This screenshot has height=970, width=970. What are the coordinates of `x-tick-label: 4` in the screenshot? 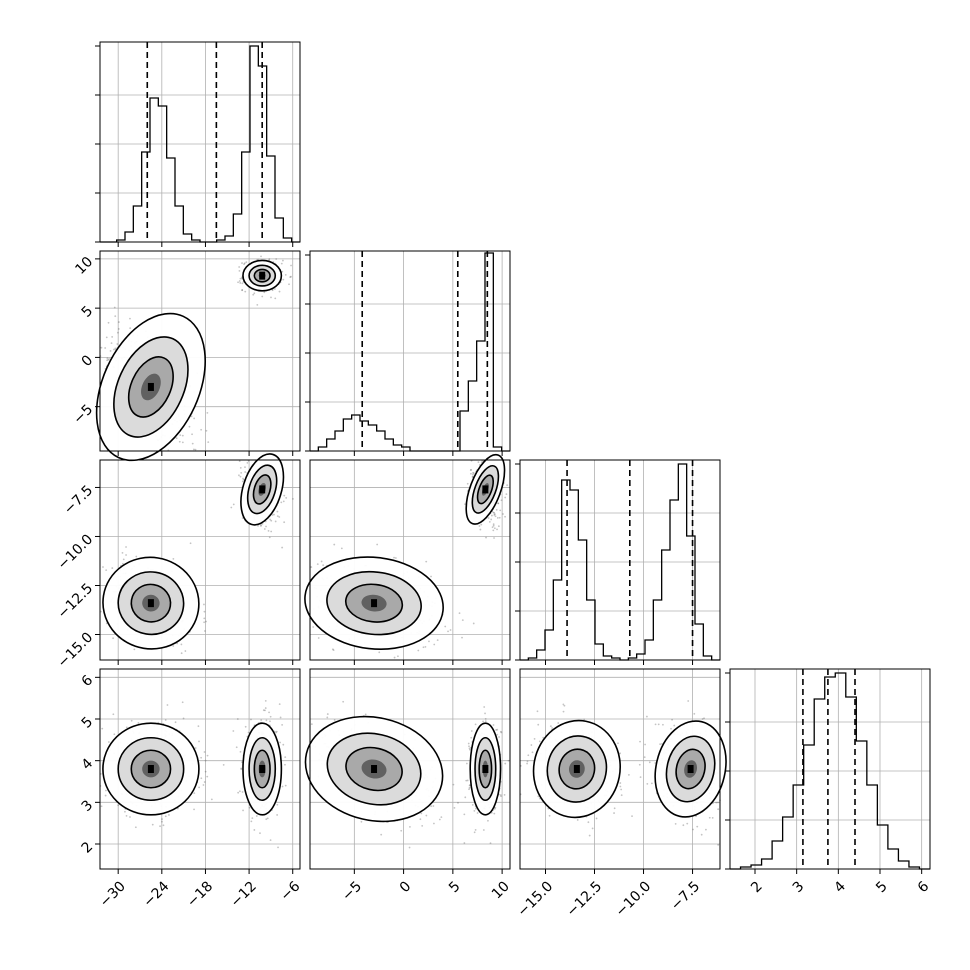 It's located at (840, 887).